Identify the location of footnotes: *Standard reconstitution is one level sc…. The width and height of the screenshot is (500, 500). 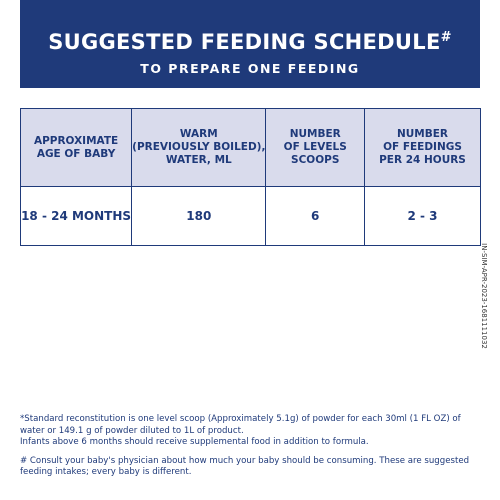
(252, 450).